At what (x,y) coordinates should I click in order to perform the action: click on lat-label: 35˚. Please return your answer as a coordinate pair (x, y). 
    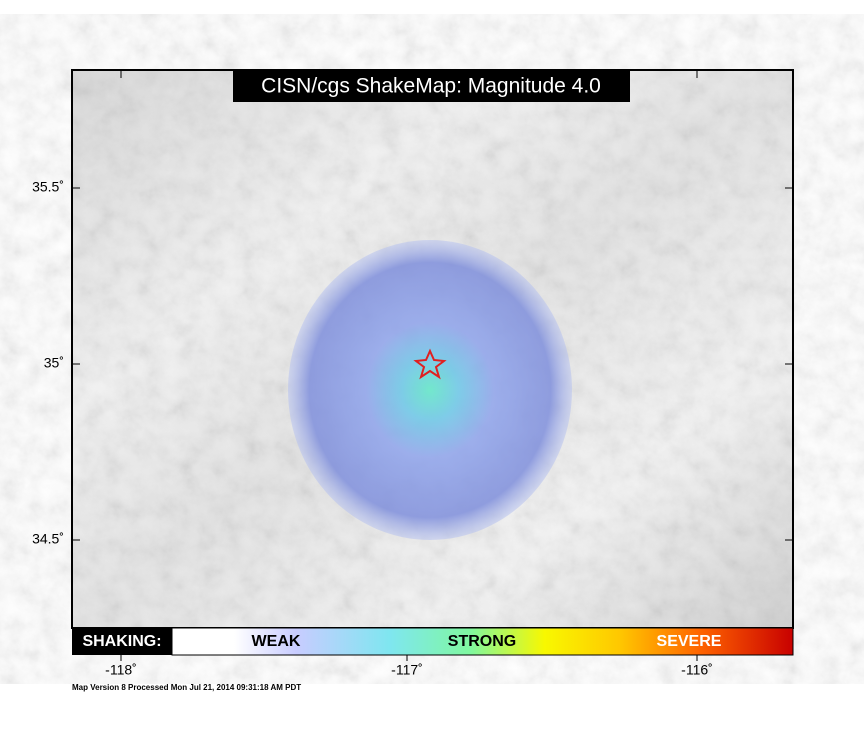
    Looking at the image, I should click on (54, 363).